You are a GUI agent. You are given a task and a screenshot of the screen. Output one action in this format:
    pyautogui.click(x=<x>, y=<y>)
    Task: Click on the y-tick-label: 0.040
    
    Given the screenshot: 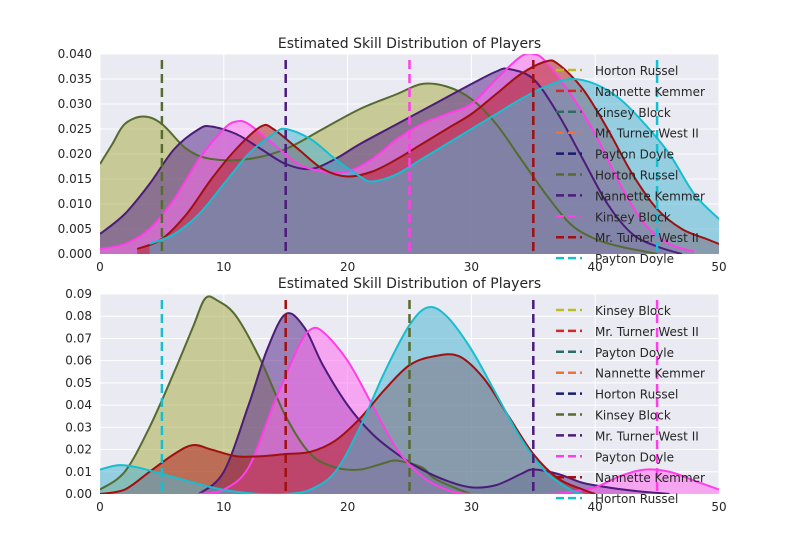 What is the action you would take?
    pyautogui.click(x=75, y=54)
    